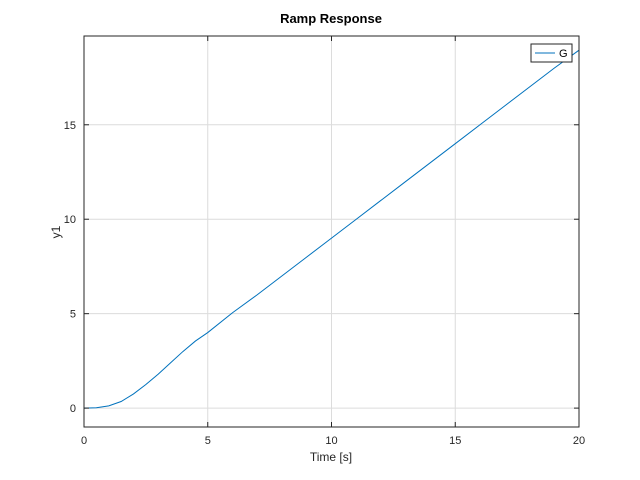 This screenshot has height=480, width=640. I want to click on legend: G, so click(551, 53).